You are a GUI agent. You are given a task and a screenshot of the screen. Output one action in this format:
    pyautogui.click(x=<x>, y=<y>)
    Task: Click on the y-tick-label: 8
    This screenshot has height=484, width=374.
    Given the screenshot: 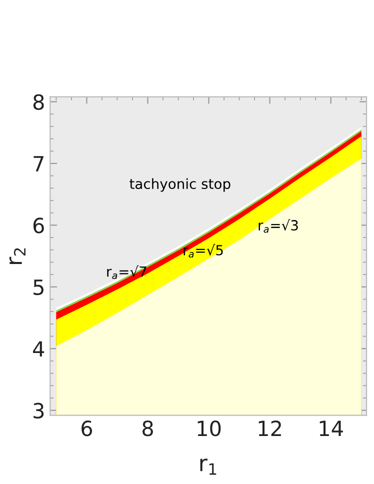 What is the action you would take?
    pyautogui.click(x=38, y=102)
    